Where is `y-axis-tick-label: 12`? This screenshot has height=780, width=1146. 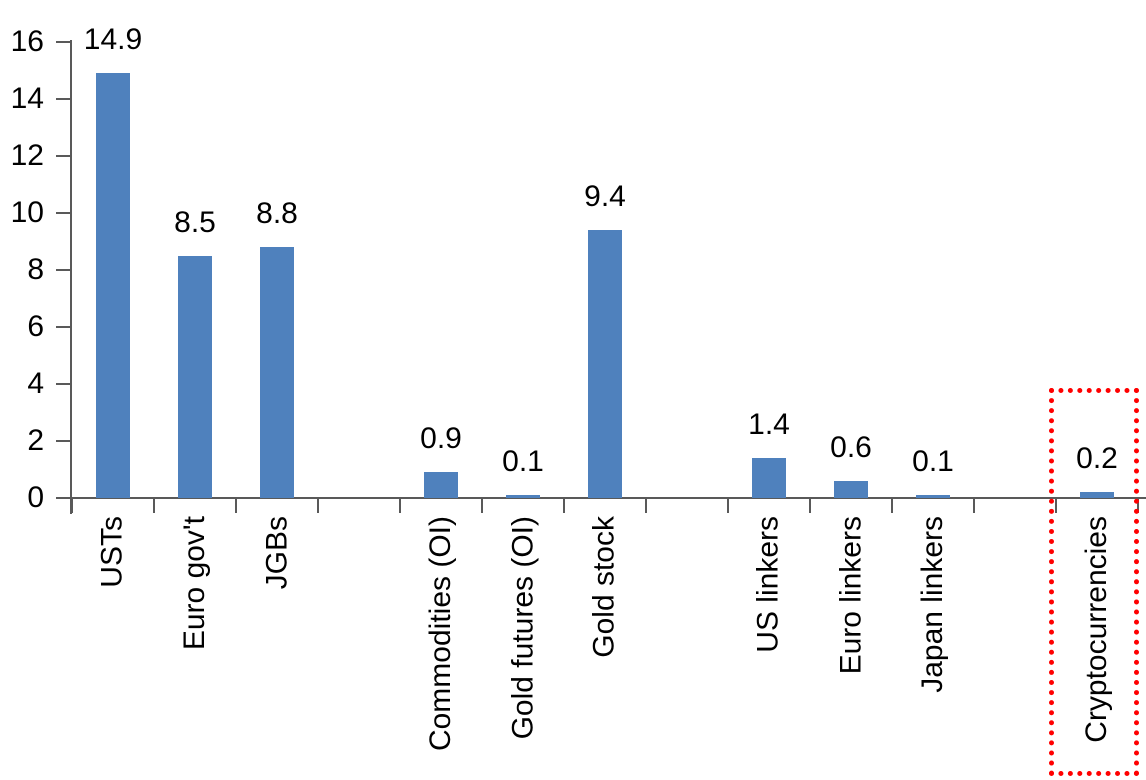
y-axis-tick-label: 12 is located at coordinates (27, 155).